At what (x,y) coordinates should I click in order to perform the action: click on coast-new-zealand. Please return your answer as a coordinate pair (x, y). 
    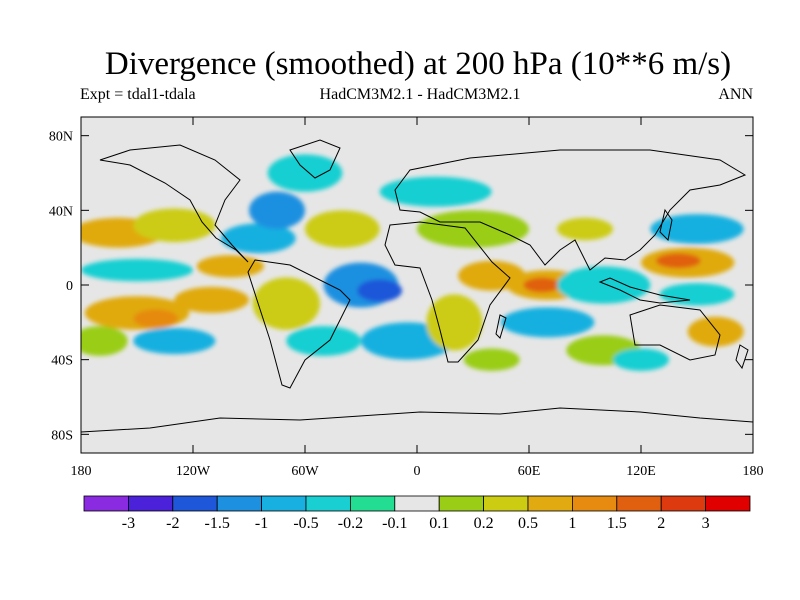
    Looking at the image, I should click on (742, 357).